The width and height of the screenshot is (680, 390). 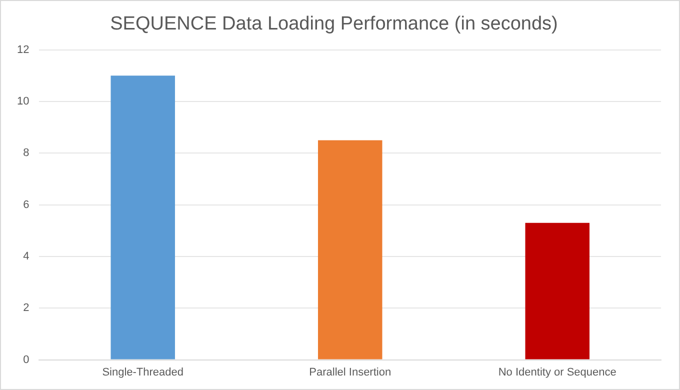 What do you see at coordinates (26, 204) in the screenshot?
I see `y-tick-label: 6` at bounding box center [26, 204].